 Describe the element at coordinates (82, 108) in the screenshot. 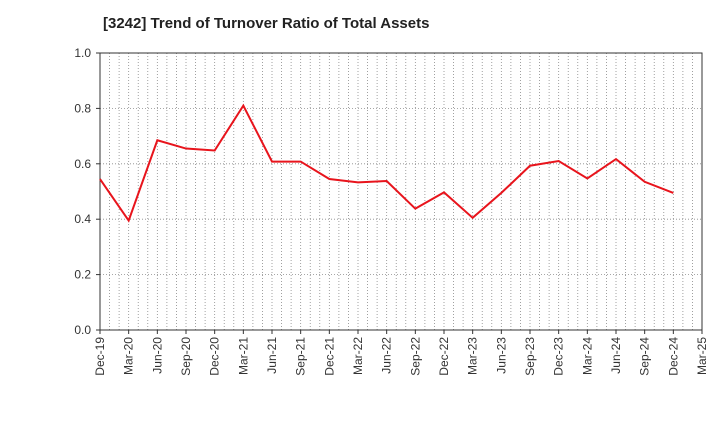

I see `y-tick-label: 0.8` at that location.